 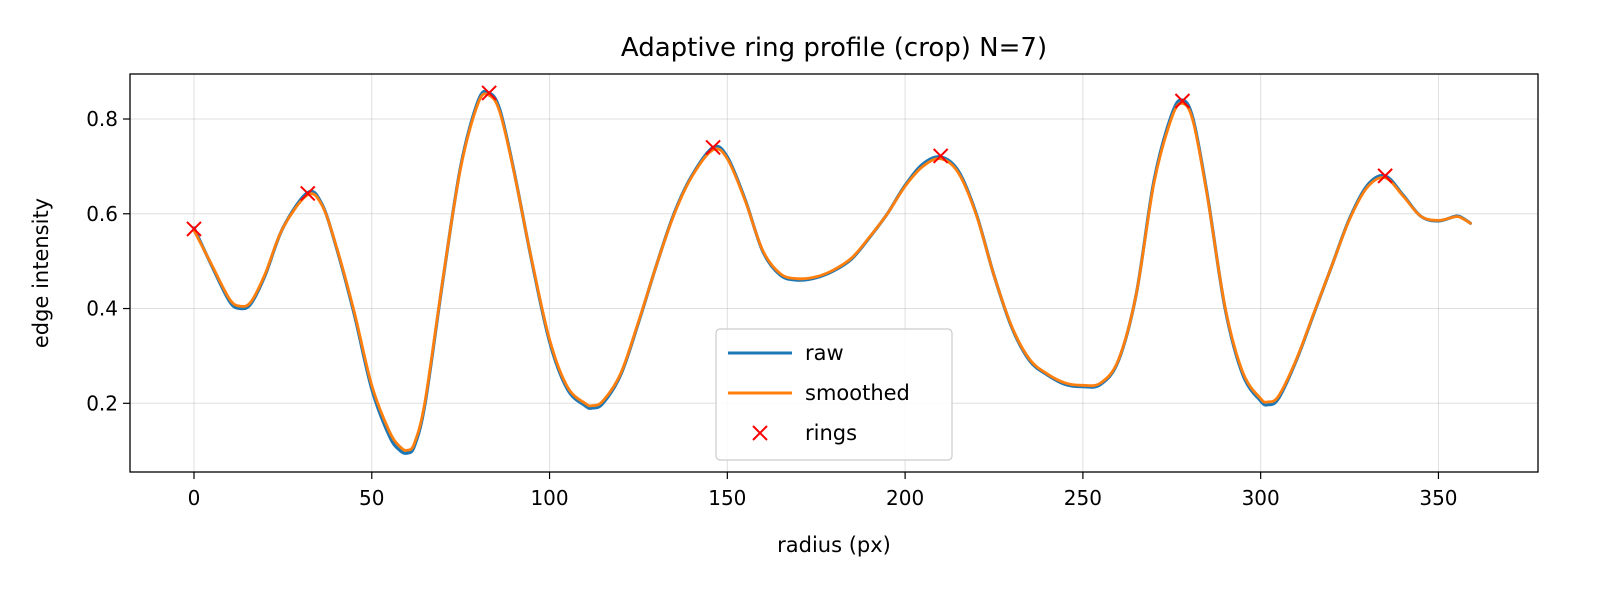 What do you see at coordinates (857, 393) in the screenshot?
I see `legend-label-smoothed: smoothed` at bounding box center [857, 393].